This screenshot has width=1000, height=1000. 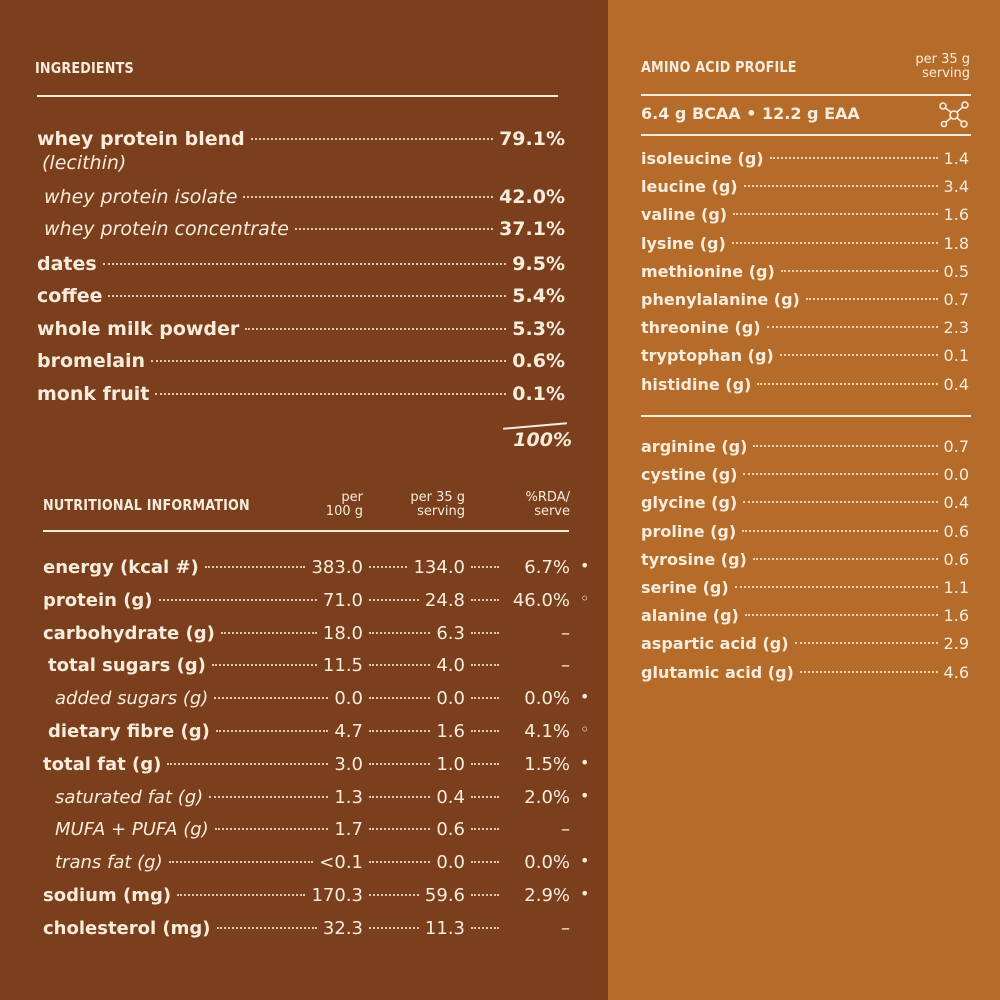 What do you see at coordinates (414, 929) in the screenshot?
I see `cell: 11.3` at bounding box center [414, 929].